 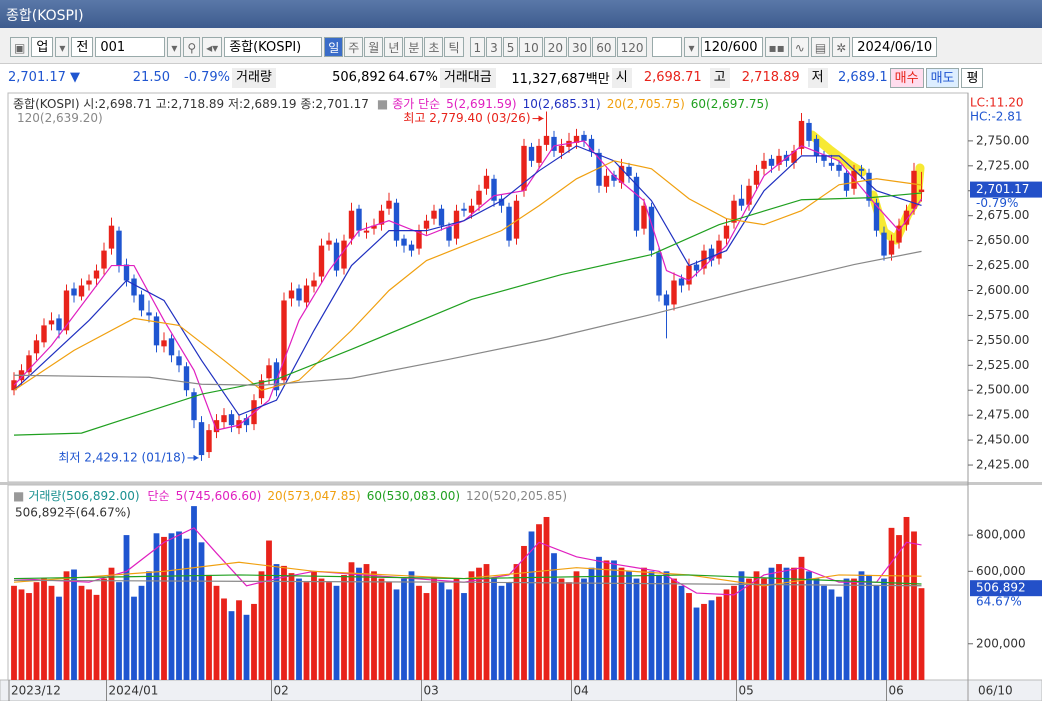 I want to click on sound: ◂▾, so click(x=212, y=47).